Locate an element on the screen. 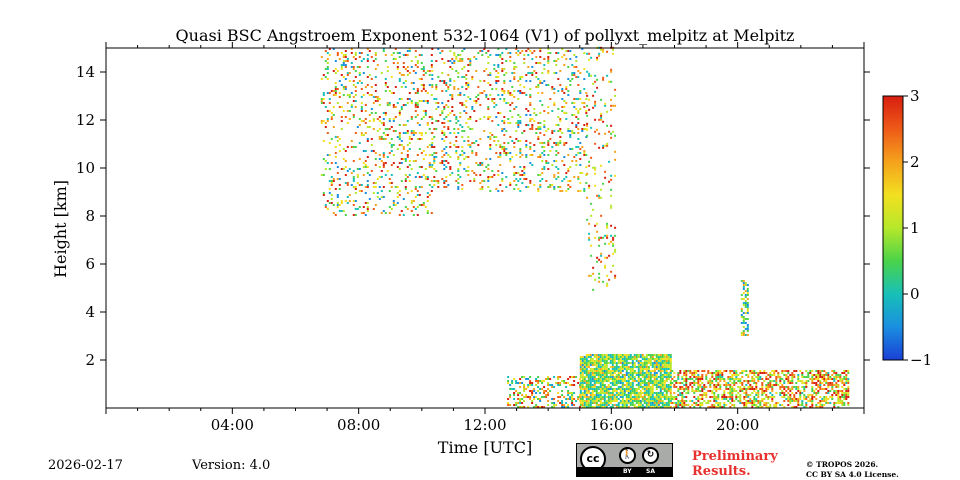 The height and width of the screenshot is (480, 960). cc-license-badge: cc 🚶 ↻ BY SA is located at coordinates (624, 460).